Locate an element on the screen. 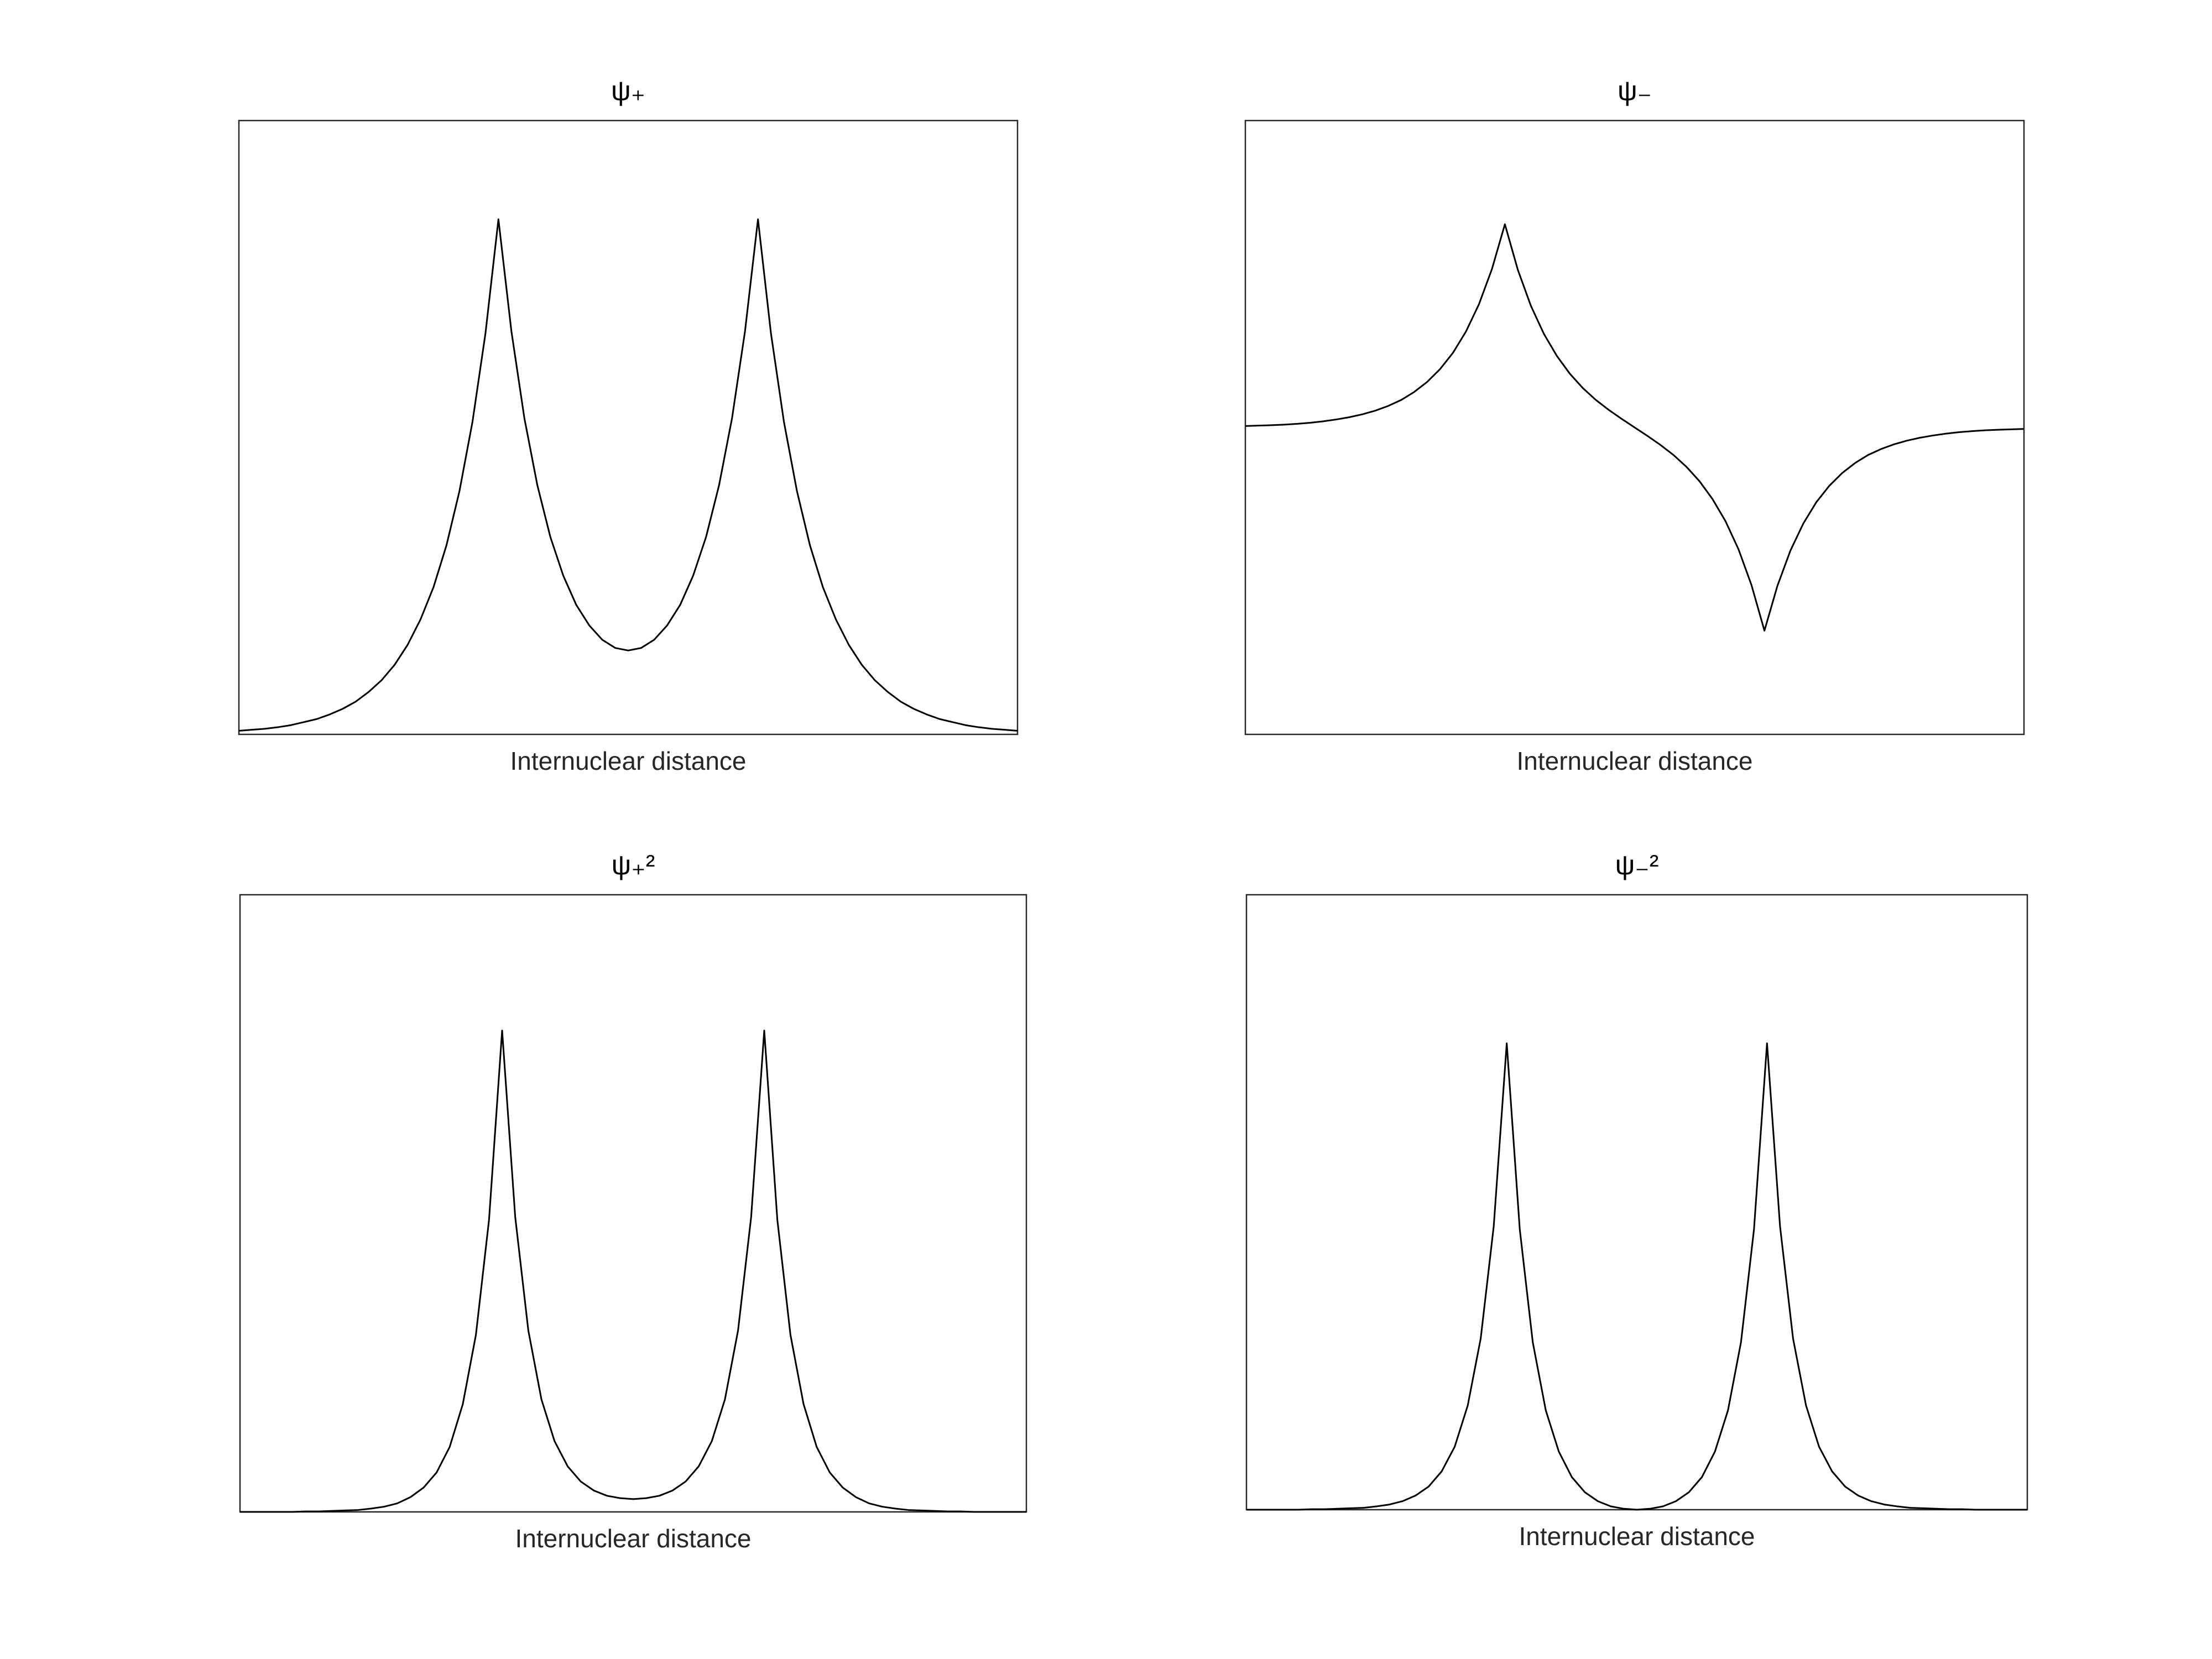  chart-title: ψ₋ is located at coordinates (1635, 91).